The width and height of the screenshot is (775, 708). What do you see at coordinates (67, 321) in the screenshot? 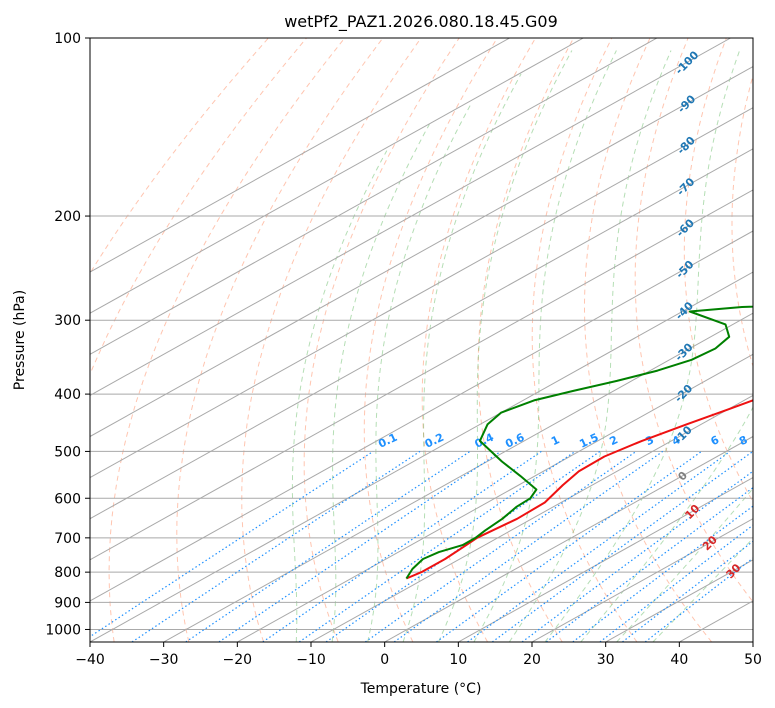
I see `y-tick-label: 300` at bounding box center [67, 321].